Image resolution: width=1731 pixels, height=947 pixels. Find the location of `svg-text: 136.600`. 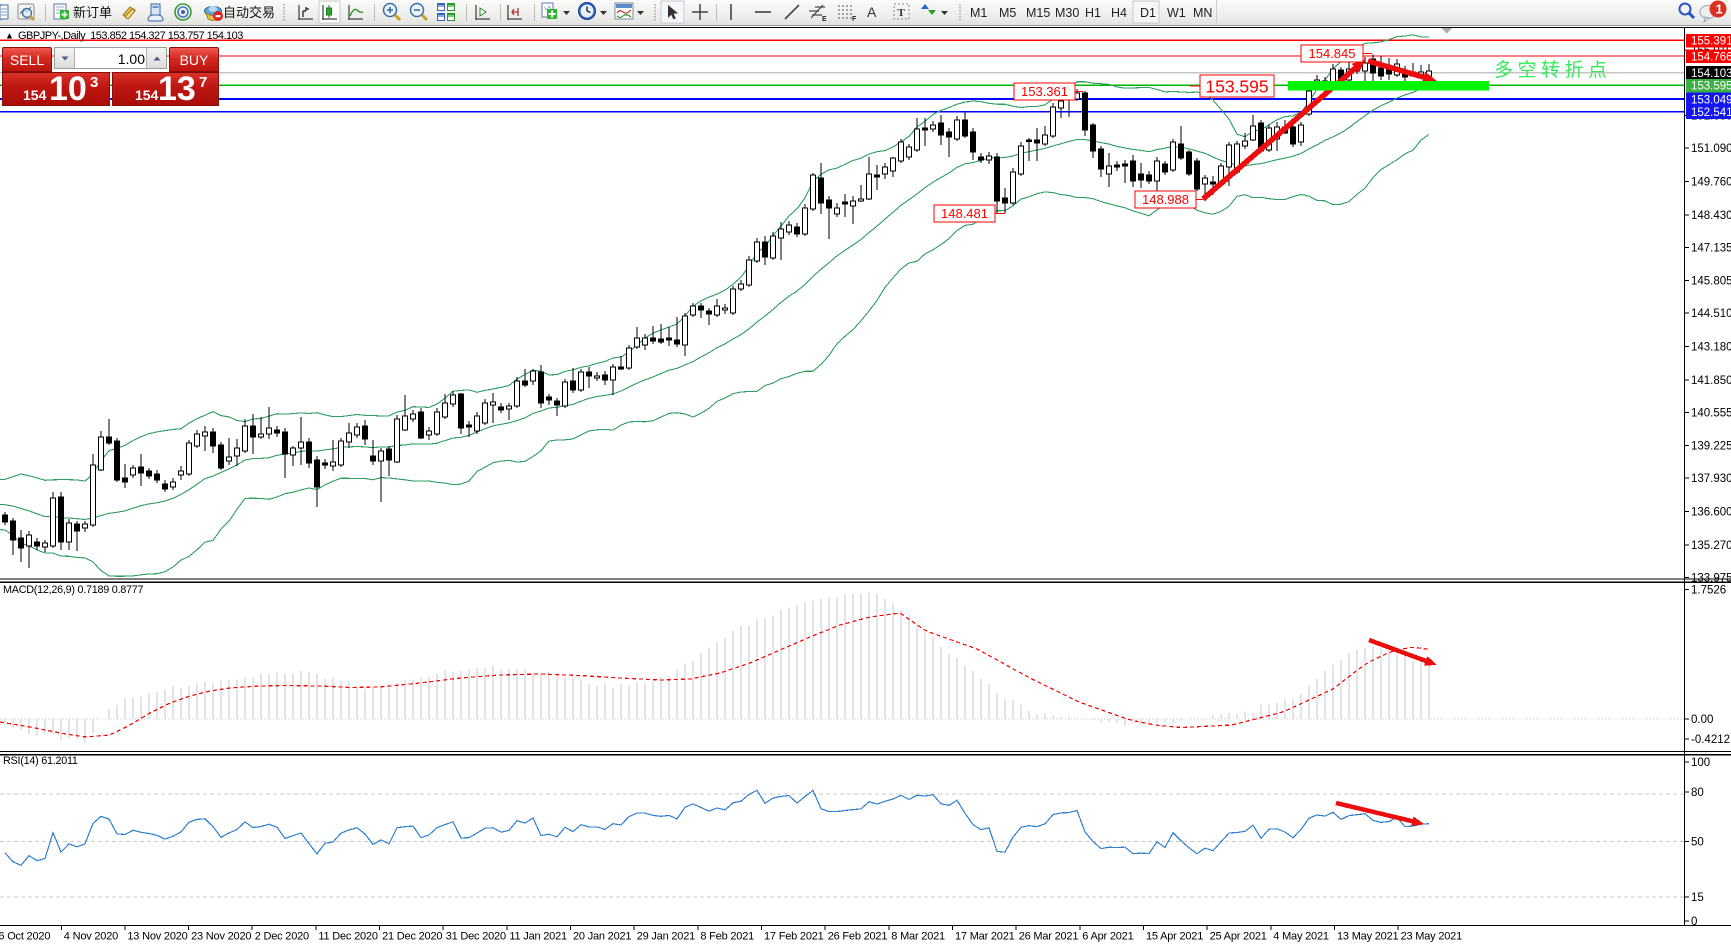

svg-text: 136.600 is located at coordinates (1711, 513).